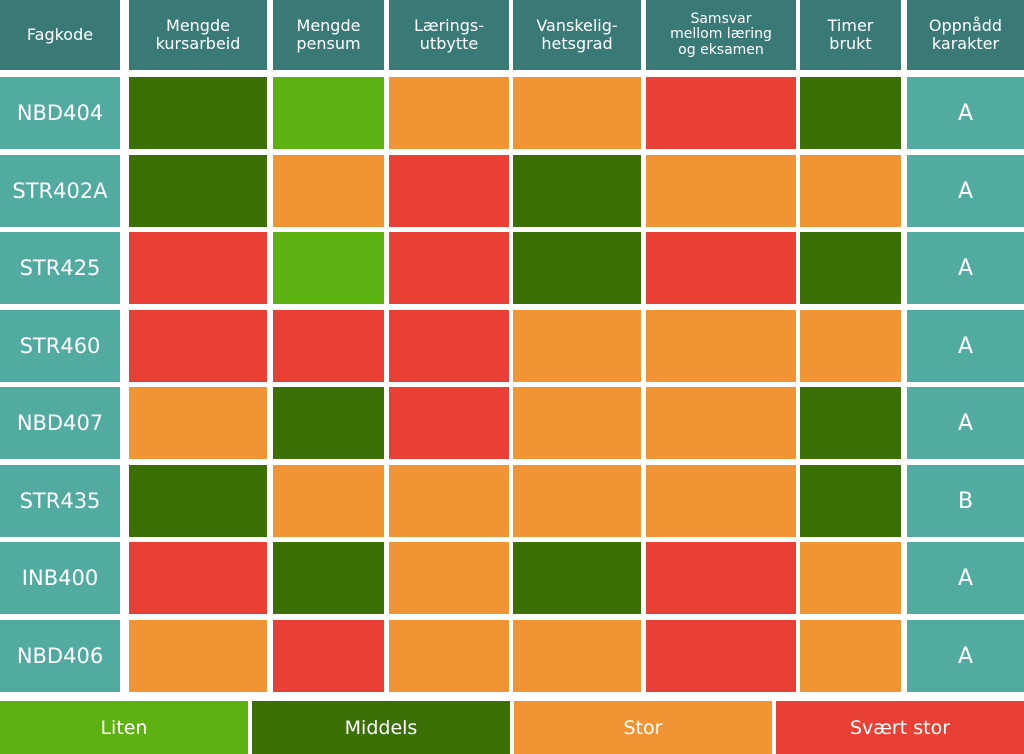  What do you see at coordinates (449, 25) in the screenshot?
I see `column-header-line: Lærings-` at bounding box center [449, 25].